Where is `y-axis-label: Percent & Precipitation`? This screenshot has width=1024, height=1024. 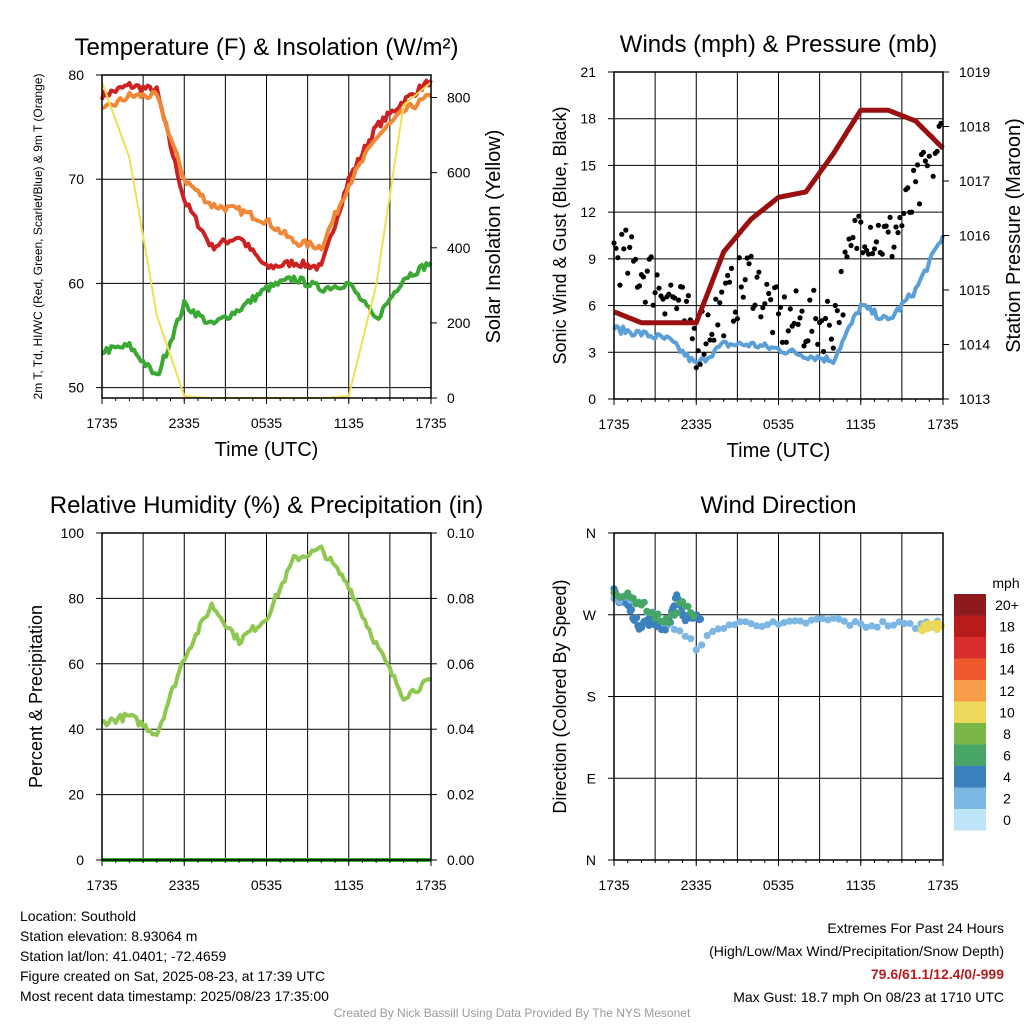 y-axis-label: Percent & Precipitation is located at coordinates (36, 696).